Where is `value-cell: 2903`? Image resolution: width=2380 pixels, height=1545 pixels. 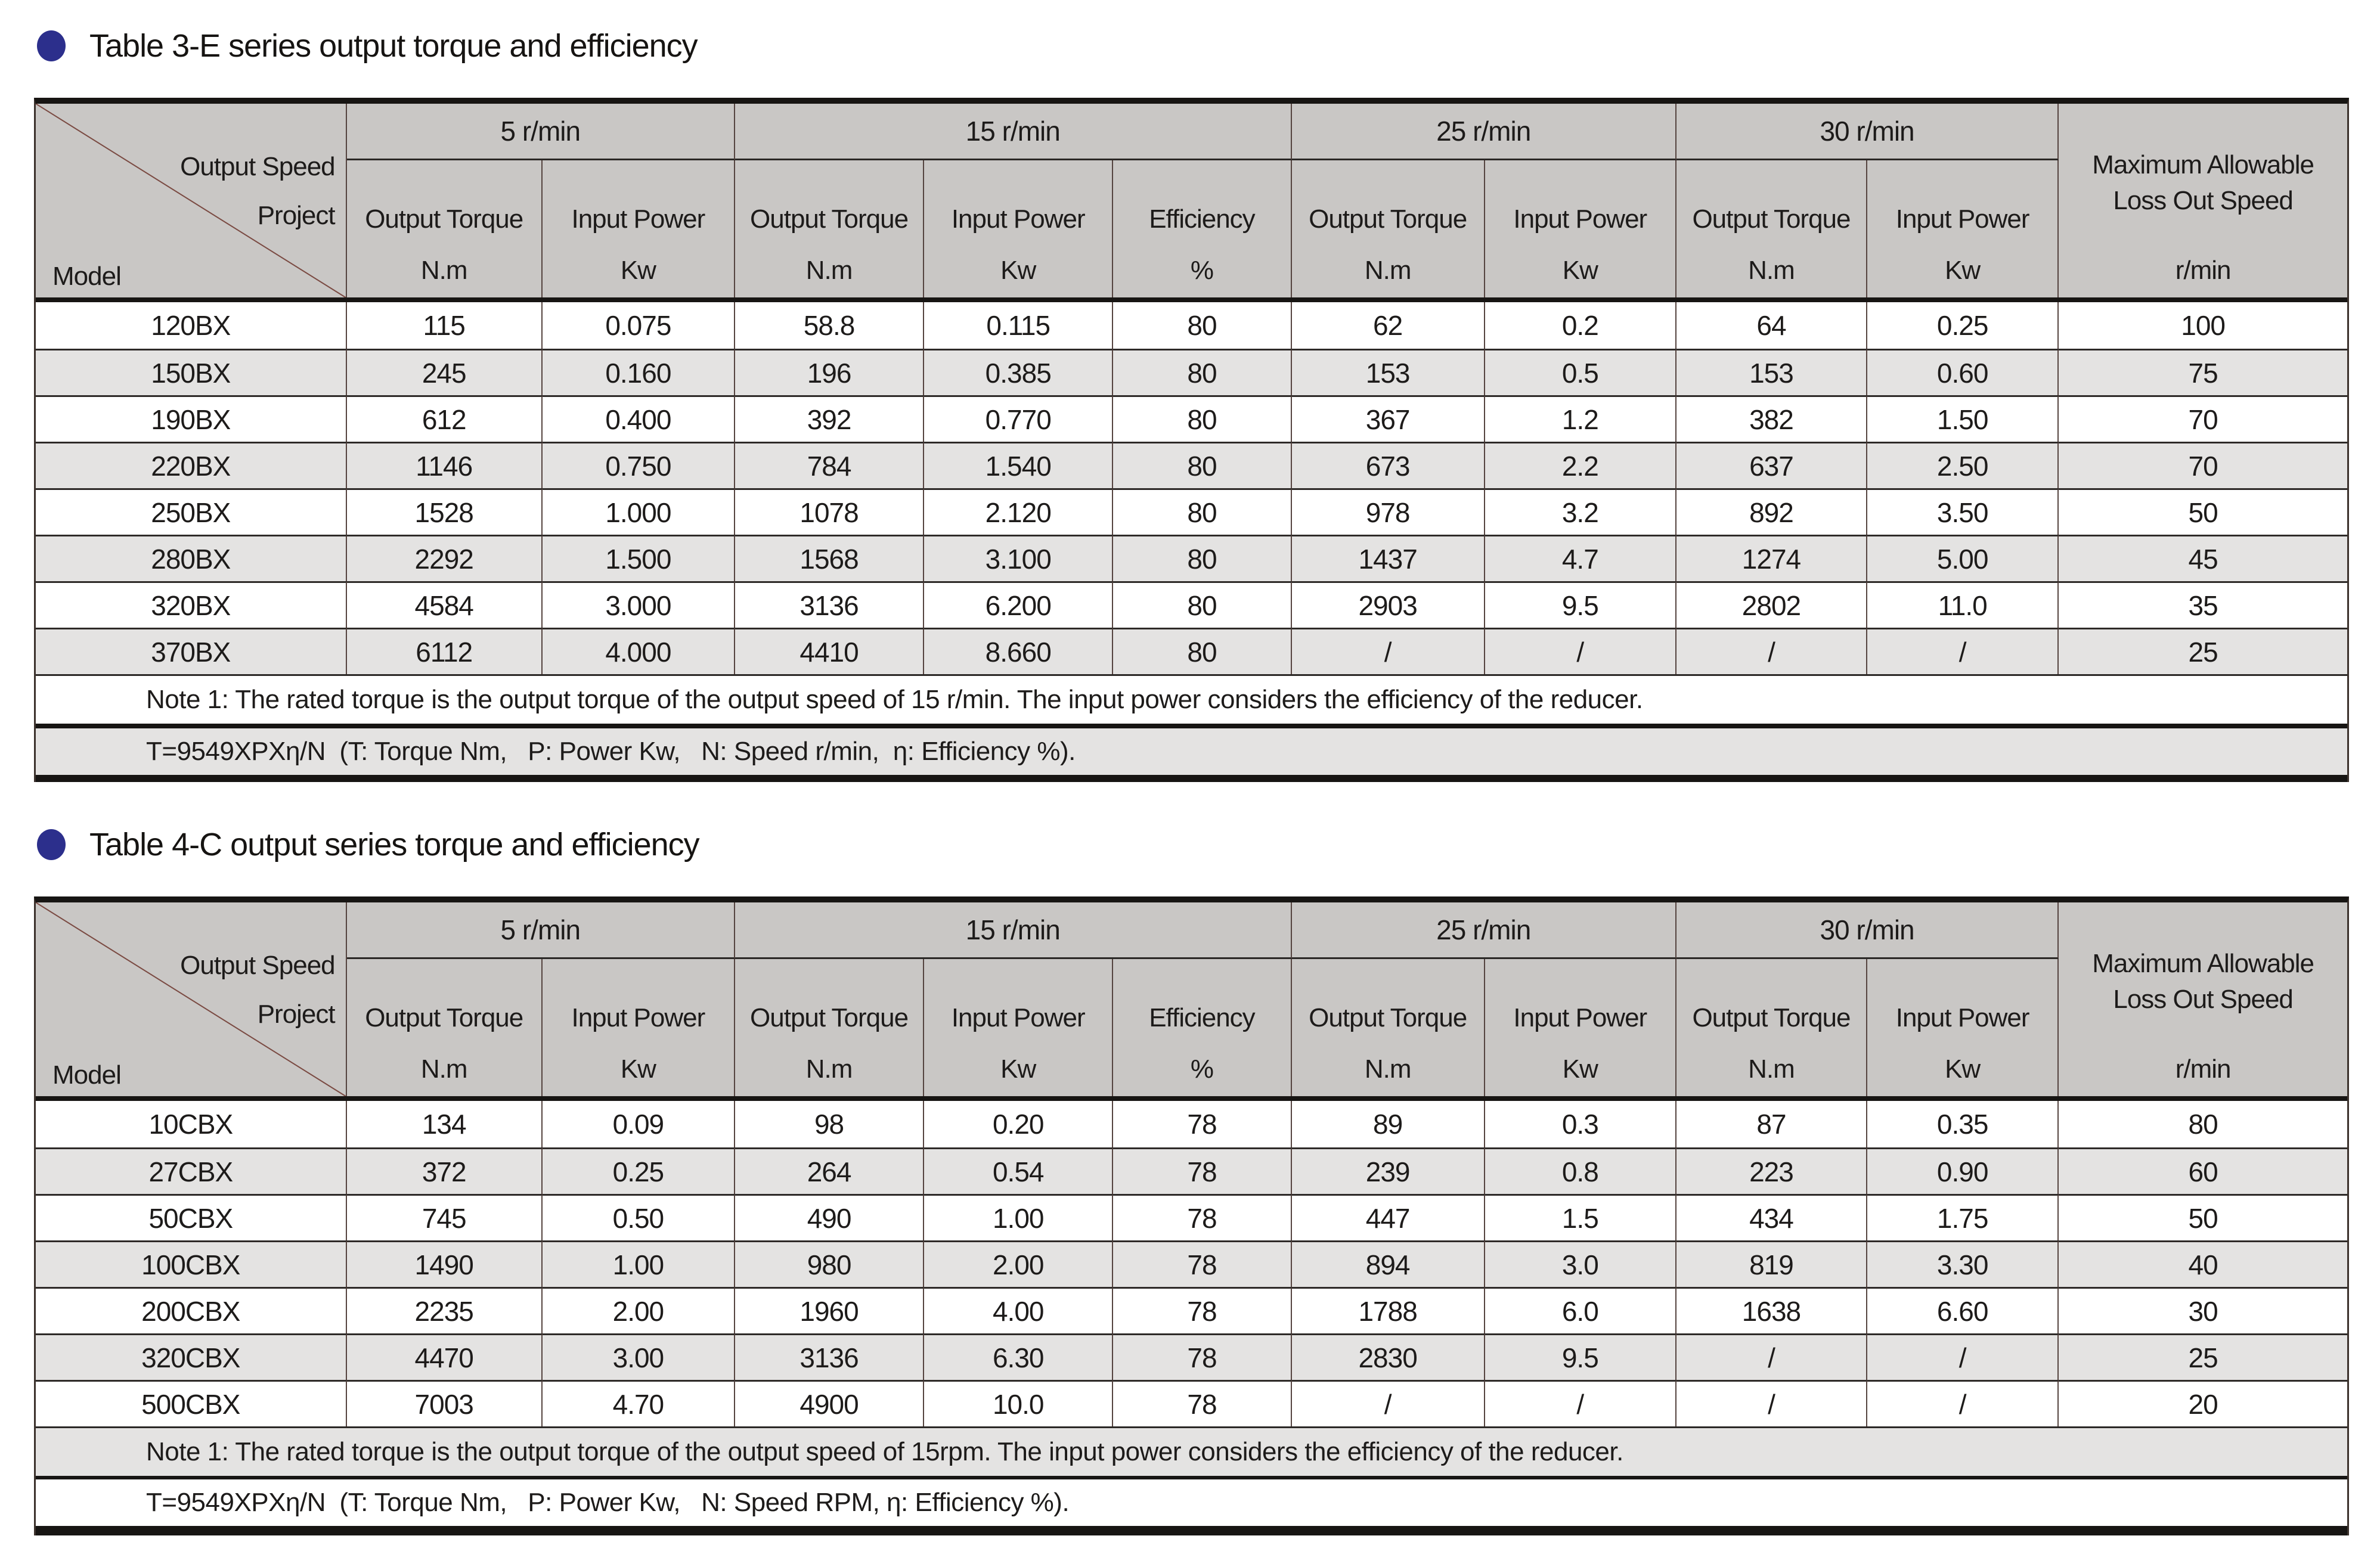 value-cell: 2903 is located at coordinates (1388, 604).